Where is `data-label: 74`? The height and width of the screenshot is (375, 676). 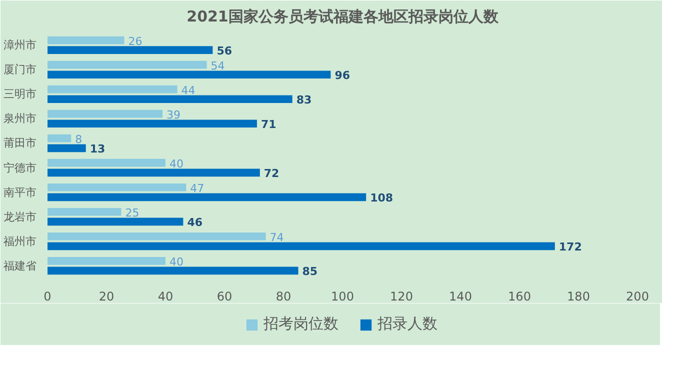
data-label: 74 is located at coordinates (277, 237).